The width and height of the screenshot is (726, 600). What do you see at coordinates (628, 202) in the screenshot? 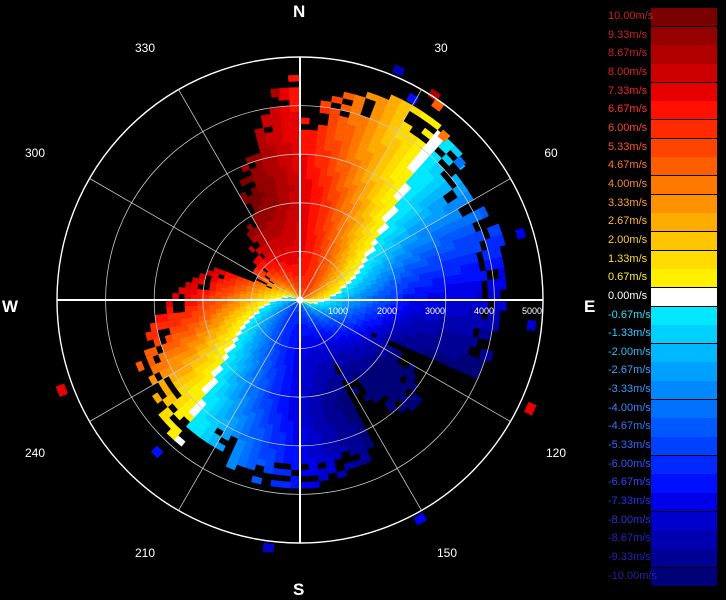
I see `legend-label: 3.33m/s` at bounding box center [628, 202].